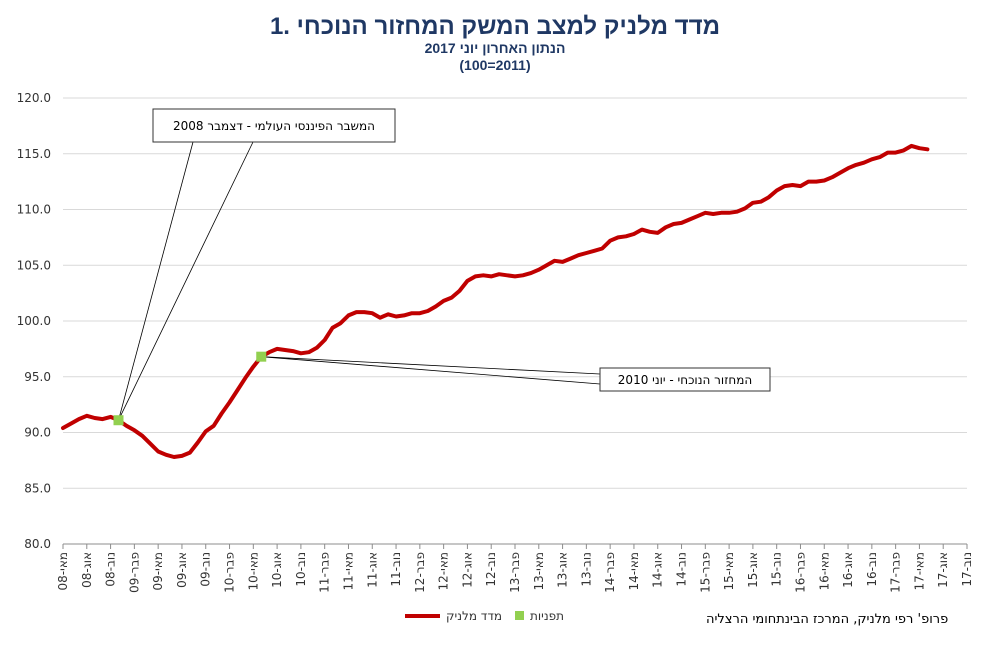 The image size is (990, 651). I want to click on x-tick-label: אוג-10, so click(277, 570).